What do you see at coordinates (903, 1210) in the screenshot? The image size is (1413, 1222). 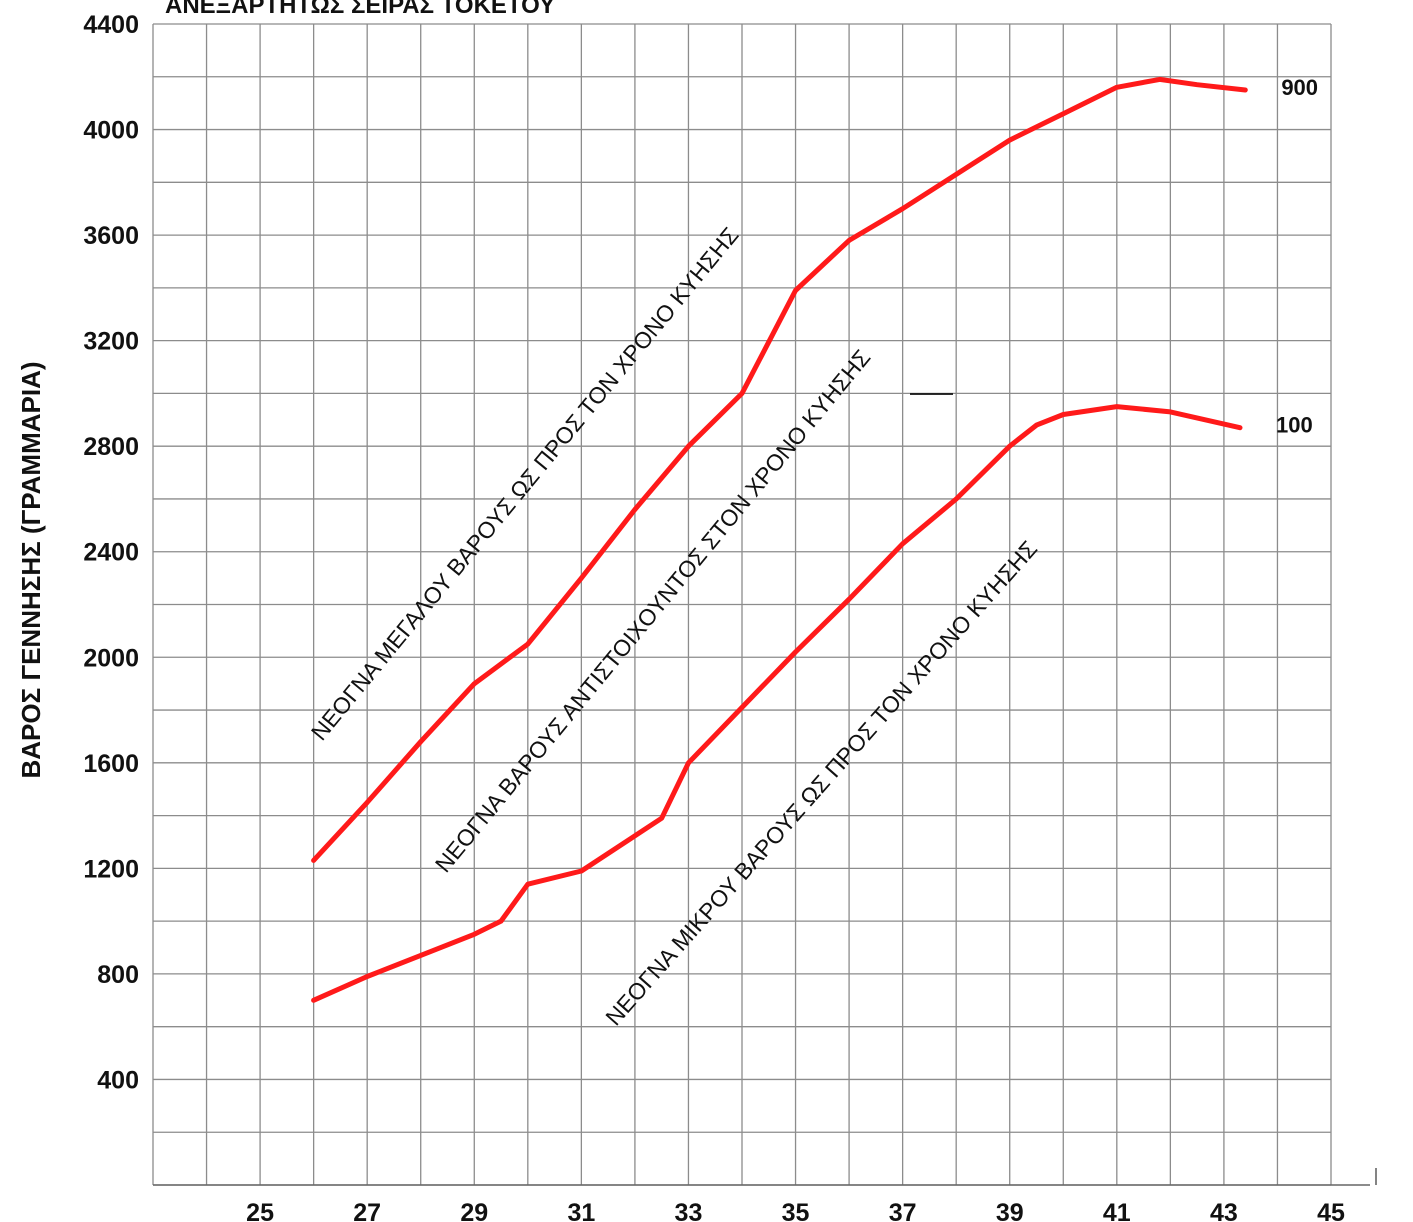 I see `x-tick-label: 37` at bounding box center [903, 1210].